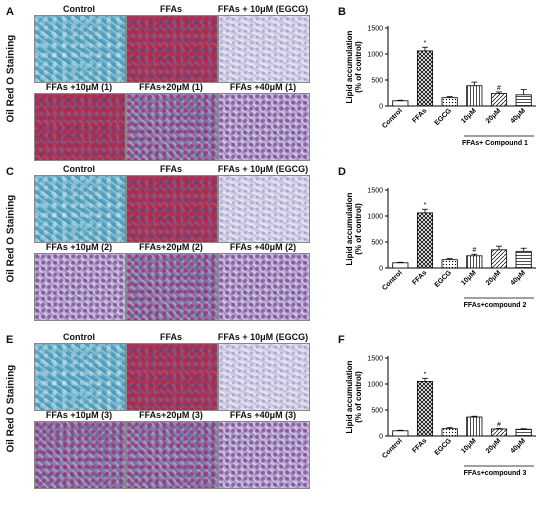 The image size is (550, 505). I want to click on chart-b-annotation-4: #, so click(499, 88).